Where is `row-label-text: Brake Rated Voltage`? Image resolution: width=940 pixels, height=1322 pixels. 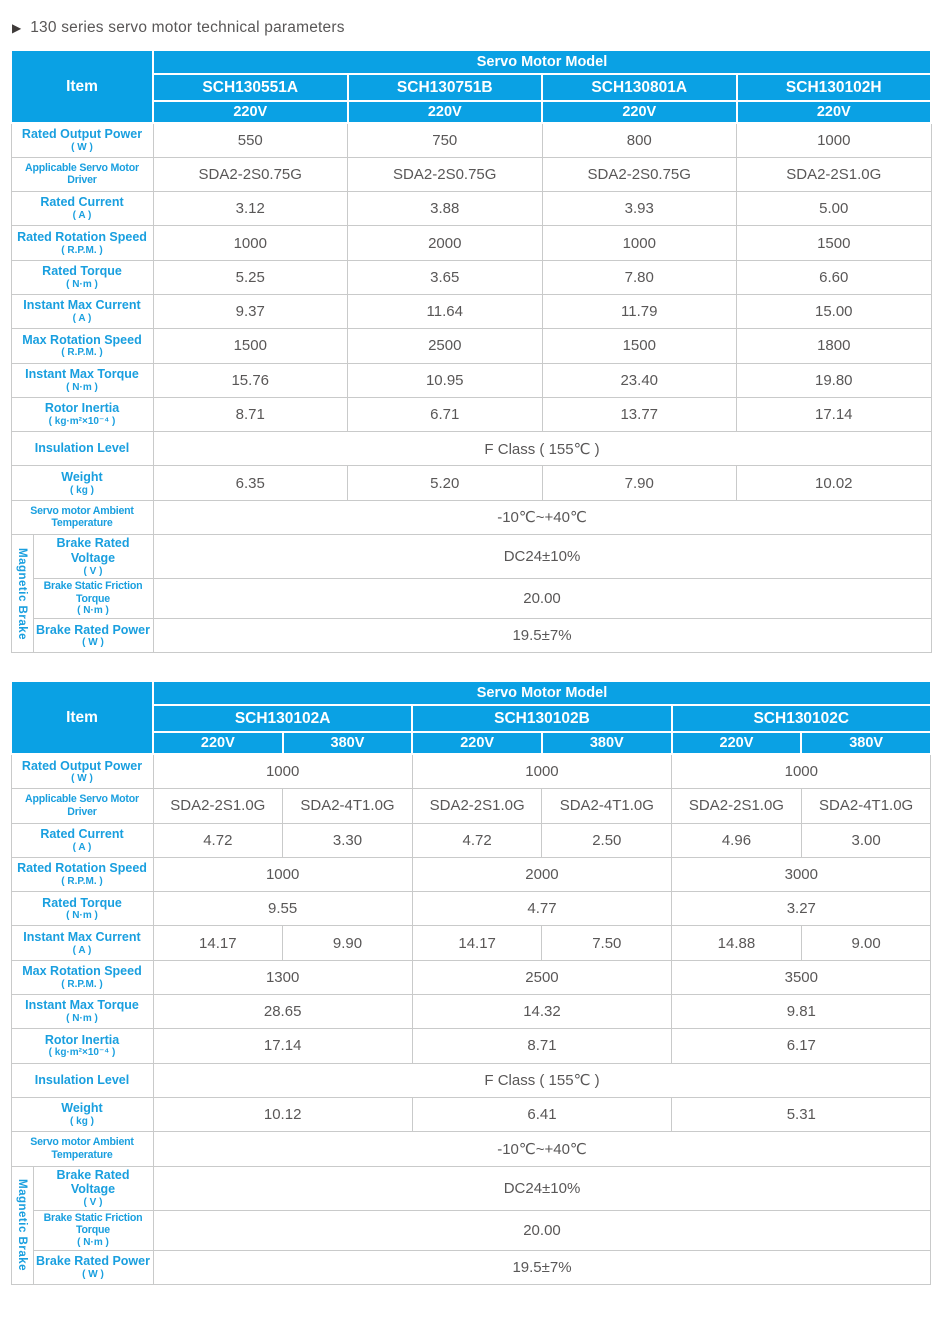 row-label-text: Brake Rated Voltage is located at coordinates (93, 550).